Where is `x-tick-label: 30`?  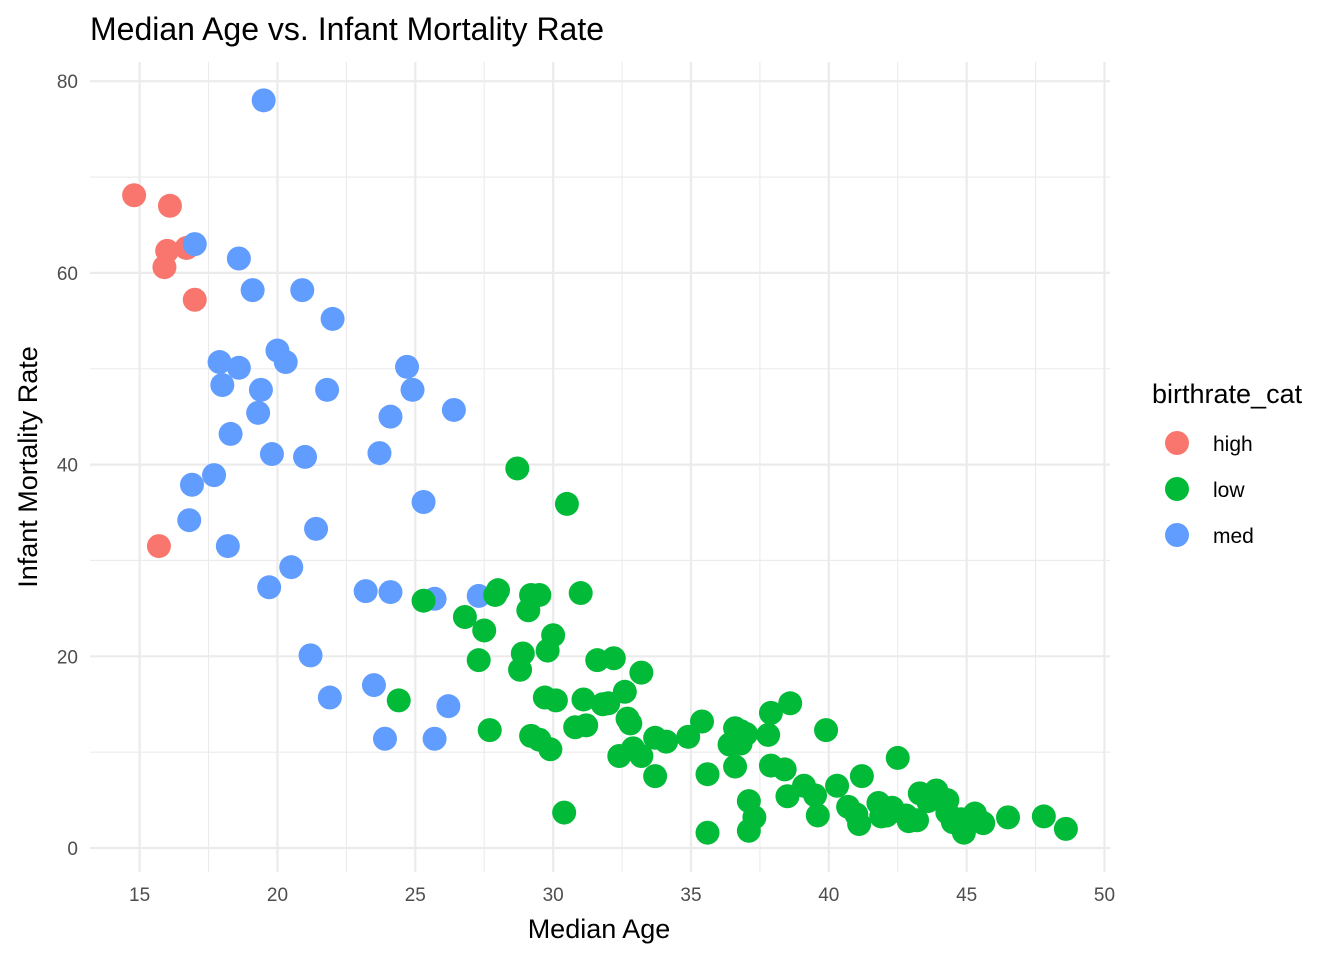
x-tick-label: 30 is located at coordinates (553, 895).